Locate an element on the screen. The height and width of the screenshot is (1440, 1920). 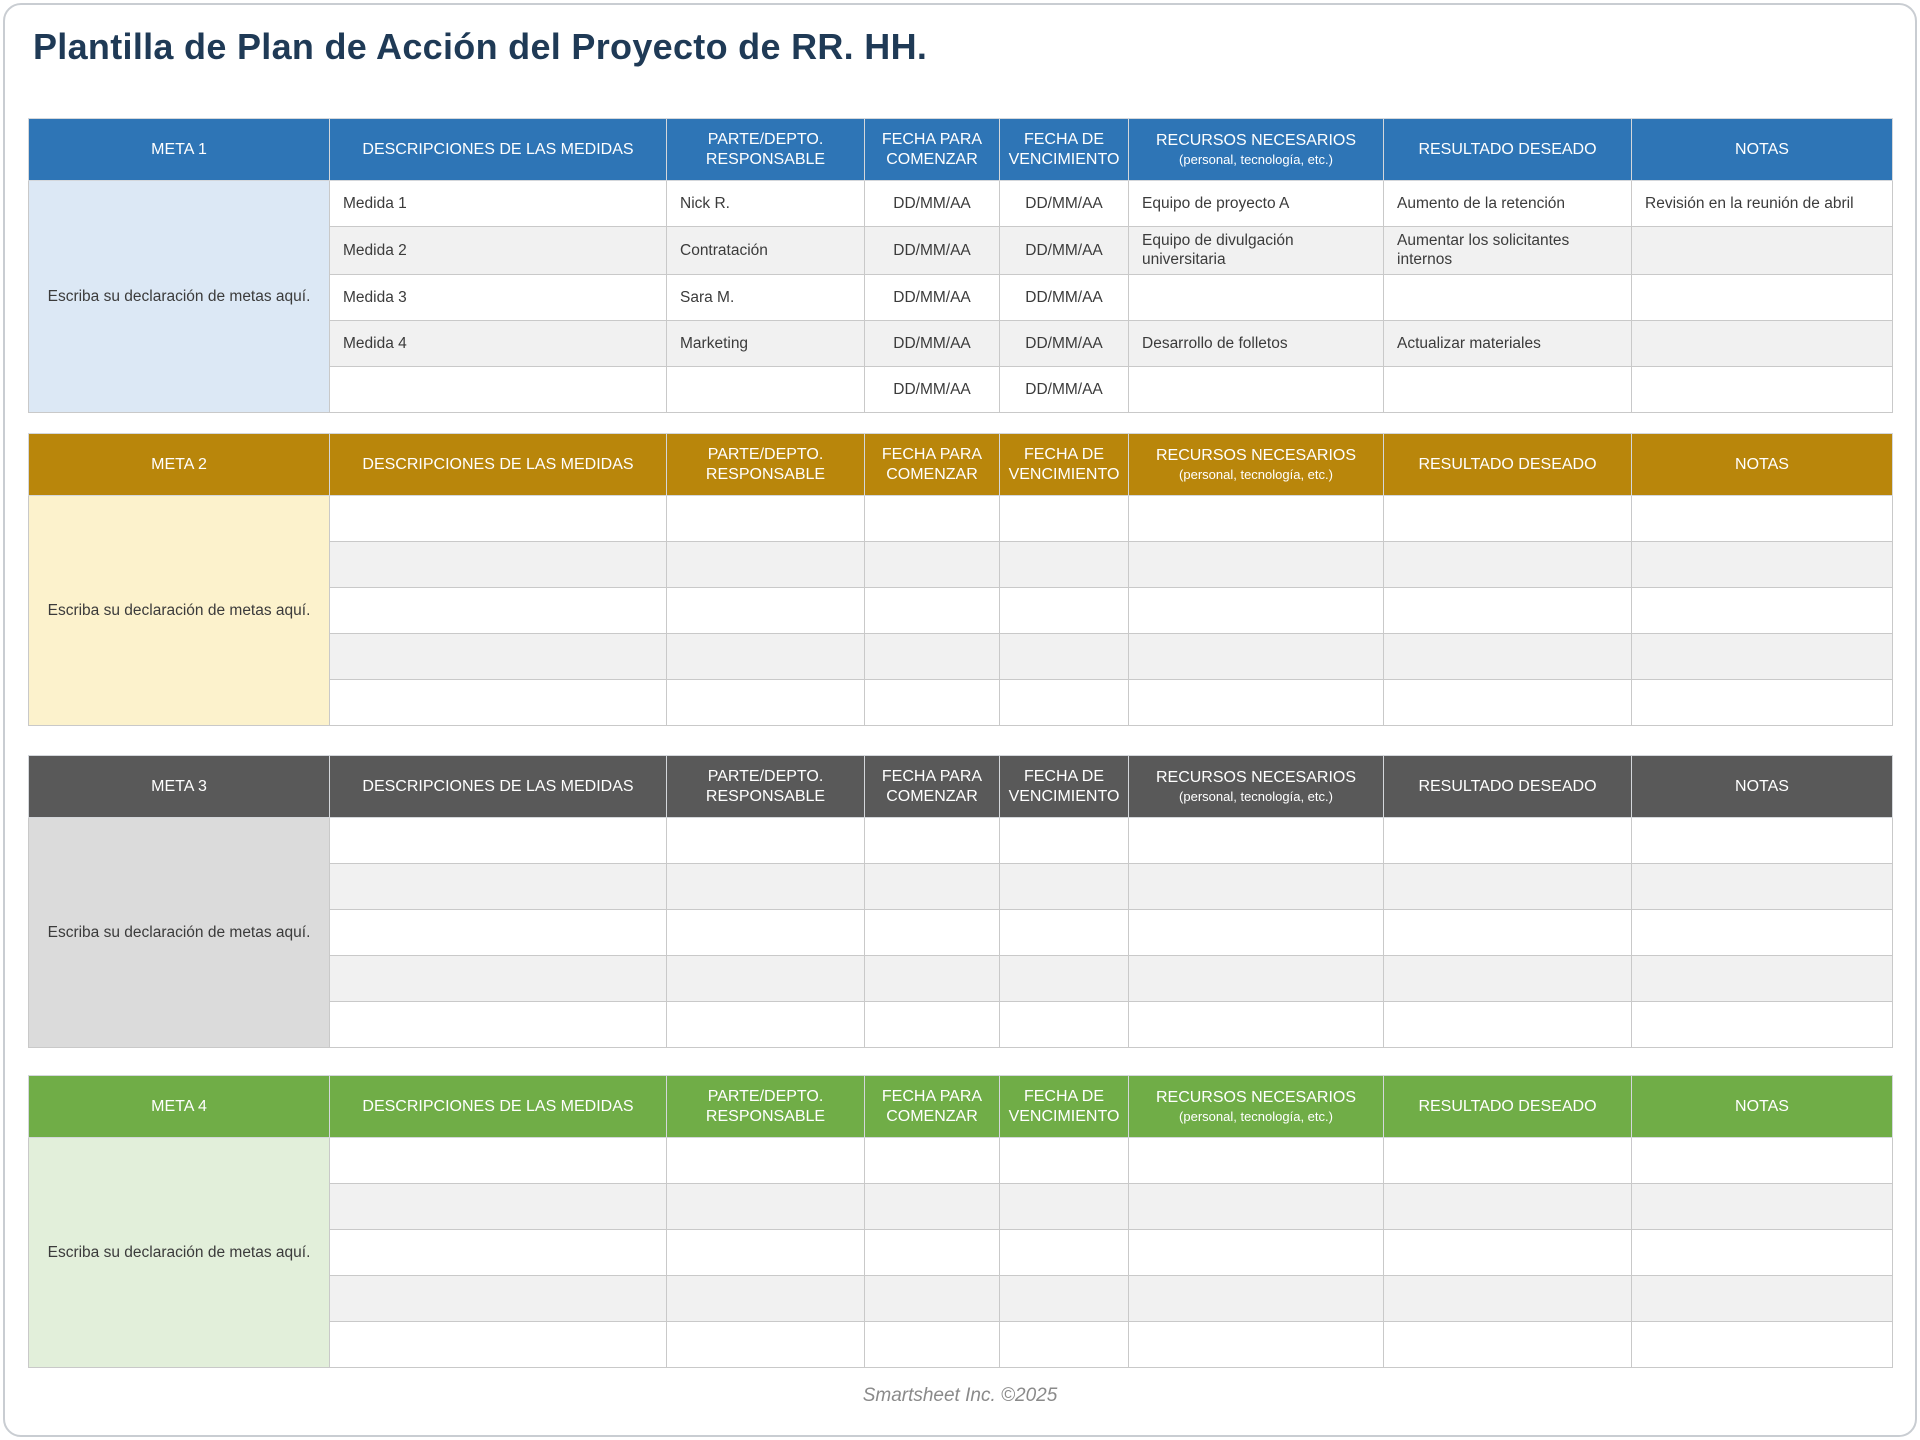
table-cell: Revisión en la reunión de abril is located at coordinates (1762, 203).